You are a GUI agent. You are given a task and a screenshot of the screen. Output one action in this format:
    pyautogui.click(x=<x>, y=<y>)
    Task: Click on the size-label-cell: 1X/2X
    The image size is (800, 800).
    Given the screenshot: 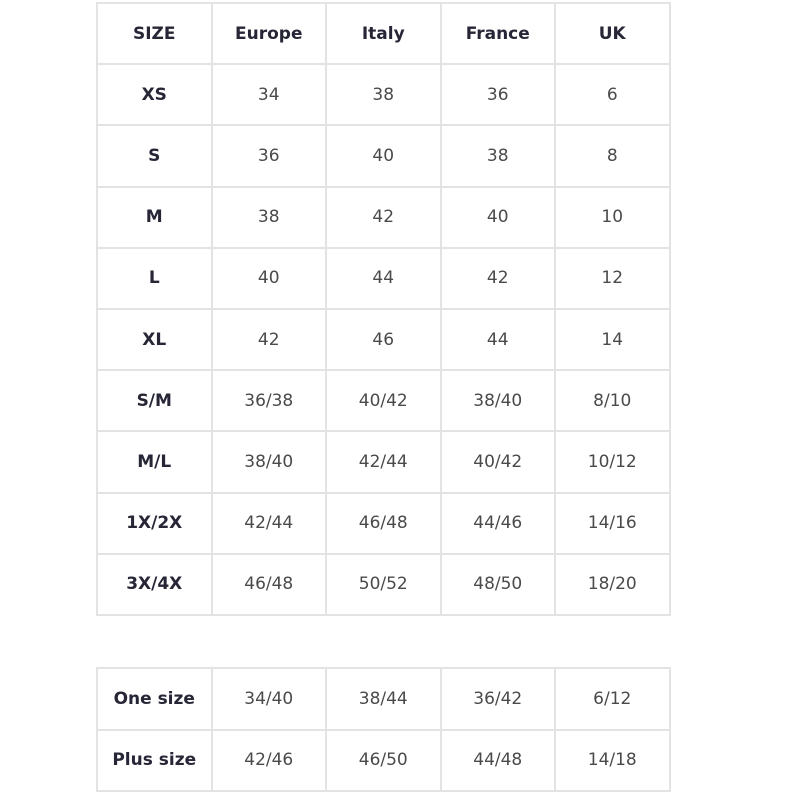 What is the action you would take?
    pyautogui.click(x=154, y=523)
    